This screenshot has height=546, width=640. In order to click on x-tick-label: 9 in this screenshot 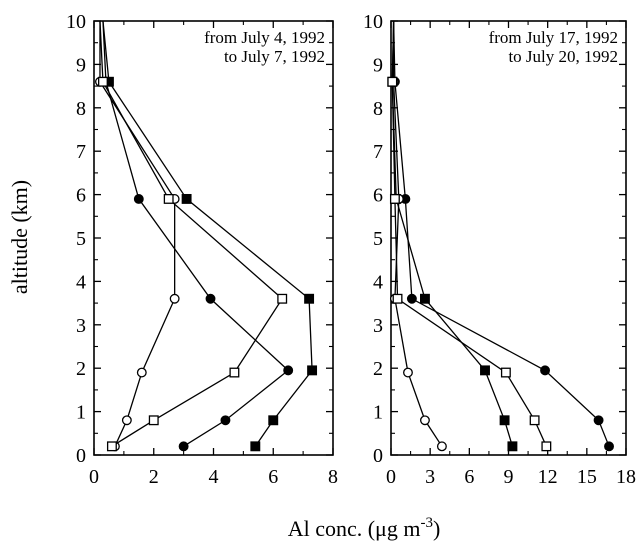, I will do `click(509, 477)`.